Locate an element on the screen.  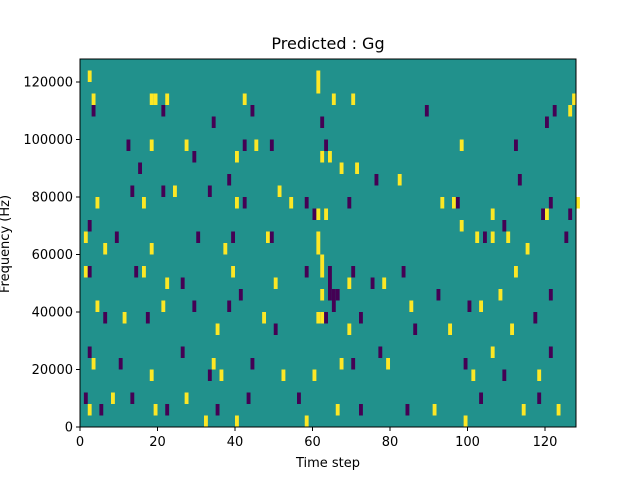
x-tick-label: 0 is located at coordinates (80, 442).